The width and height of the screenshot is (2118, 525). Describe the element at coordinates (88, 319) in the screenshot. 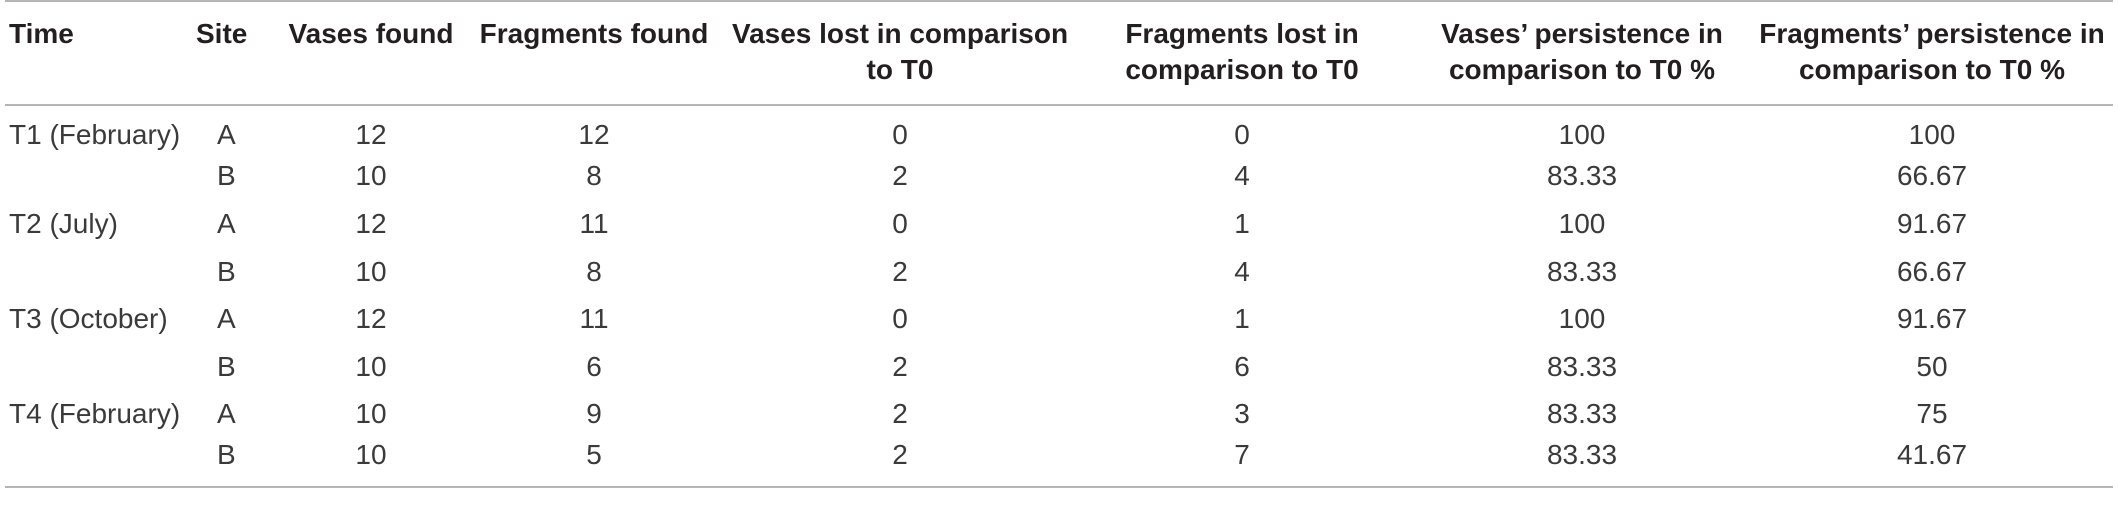

I see `cell-time: T3 (October)` at that location.